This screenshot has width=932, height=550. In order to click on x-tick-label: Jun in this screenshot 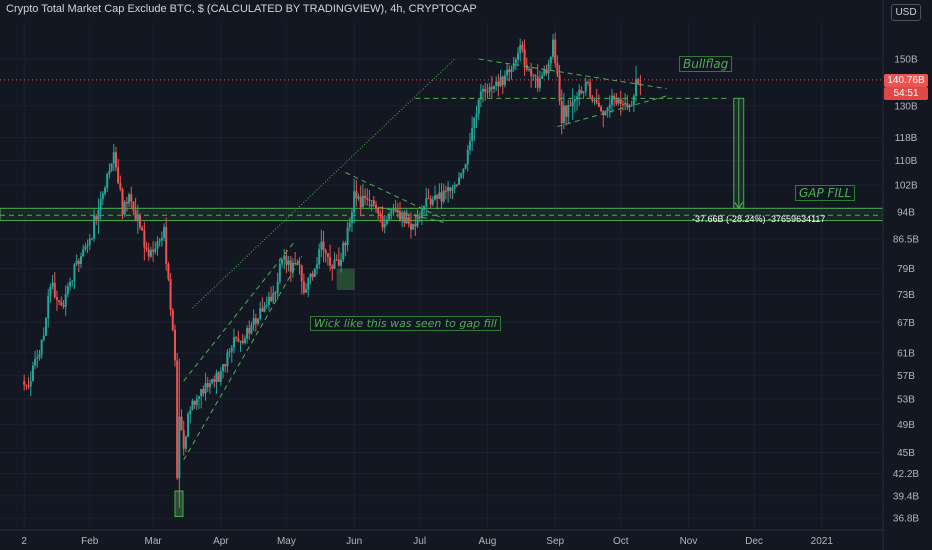, I will do `click(354, 541)`.